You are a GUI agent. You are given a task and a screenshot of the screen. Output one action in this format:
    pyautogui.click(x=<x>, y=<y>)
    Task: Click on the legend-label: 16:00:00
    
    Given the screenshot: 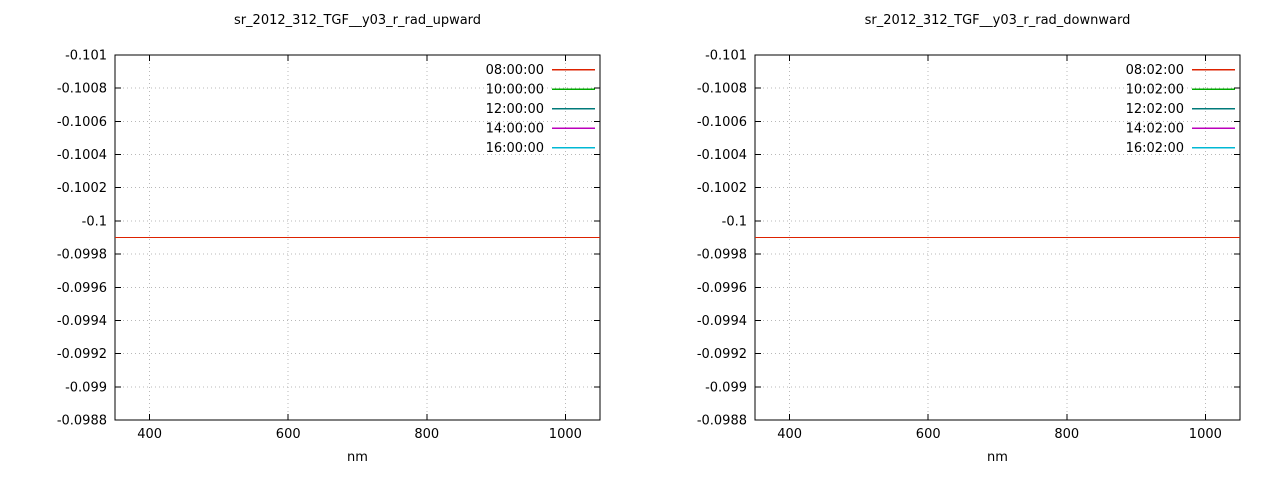 What is the action you would take?
    pyautogui.click(x=515, y=148)
    